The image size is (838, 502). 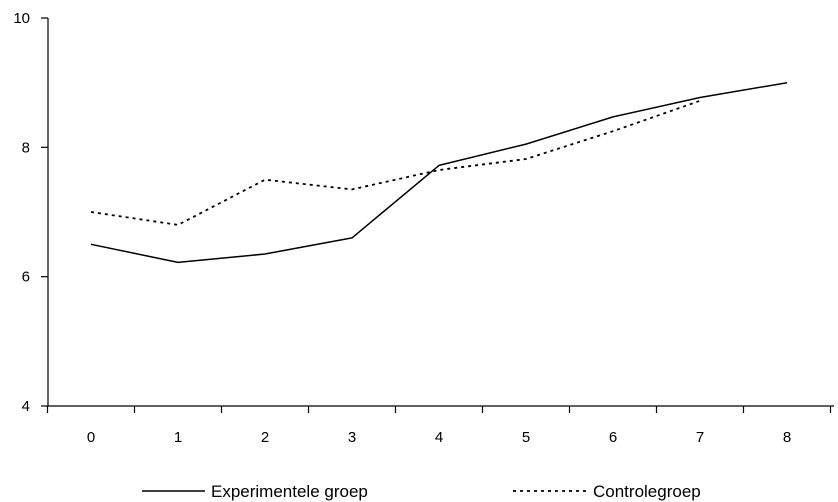 I want to click on x-tick-label: 5, so click(x=526, y=437).